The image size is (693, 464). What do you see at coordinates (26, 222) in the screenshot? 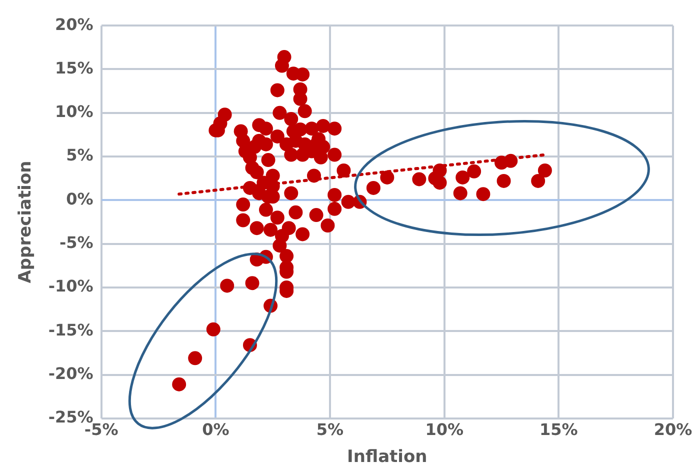
I see `y-axis-title: Appreciation` at bounding box center [26, 222].